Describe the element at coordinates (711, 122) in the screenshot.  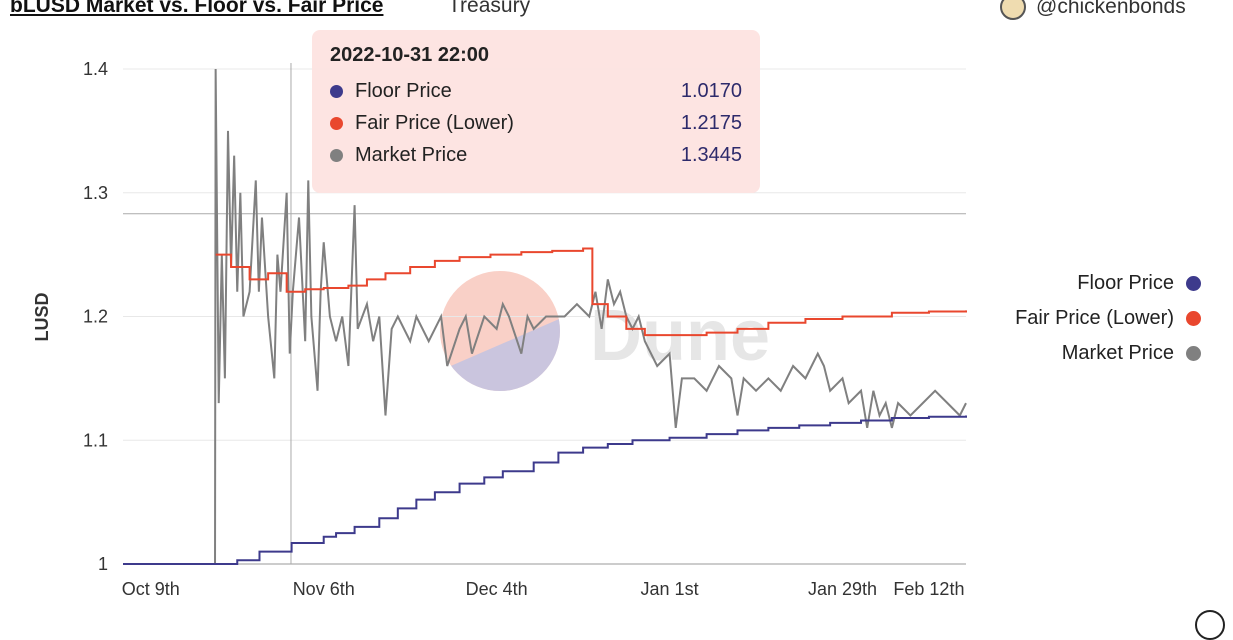
I see `tooltip-value: 1.2175` at that location.